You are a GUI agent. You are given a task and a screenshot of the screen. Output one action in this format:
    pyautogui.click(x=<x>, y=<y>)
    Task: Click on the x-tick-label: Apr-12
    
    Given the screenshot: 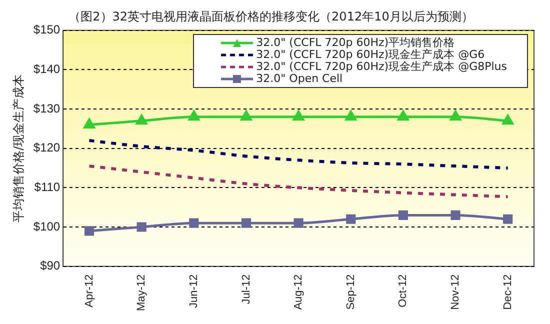 What is the action you would take?
    pyautogui.click(x=89, y=291)
    